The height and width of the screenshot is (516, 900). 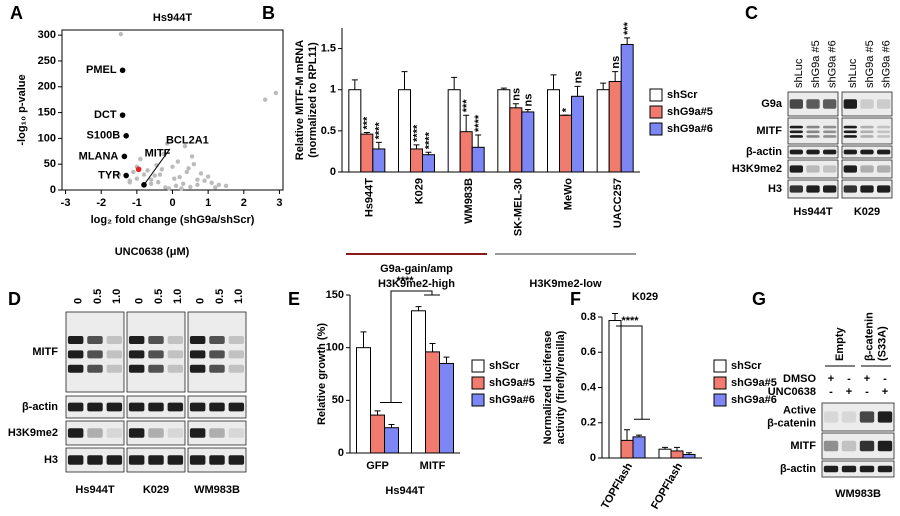 What do you see at coordinates (300, 100) in the screenshot?
I see `y-axis-label: Relative MITF-M mRNA` at bounding box center [300, 100].